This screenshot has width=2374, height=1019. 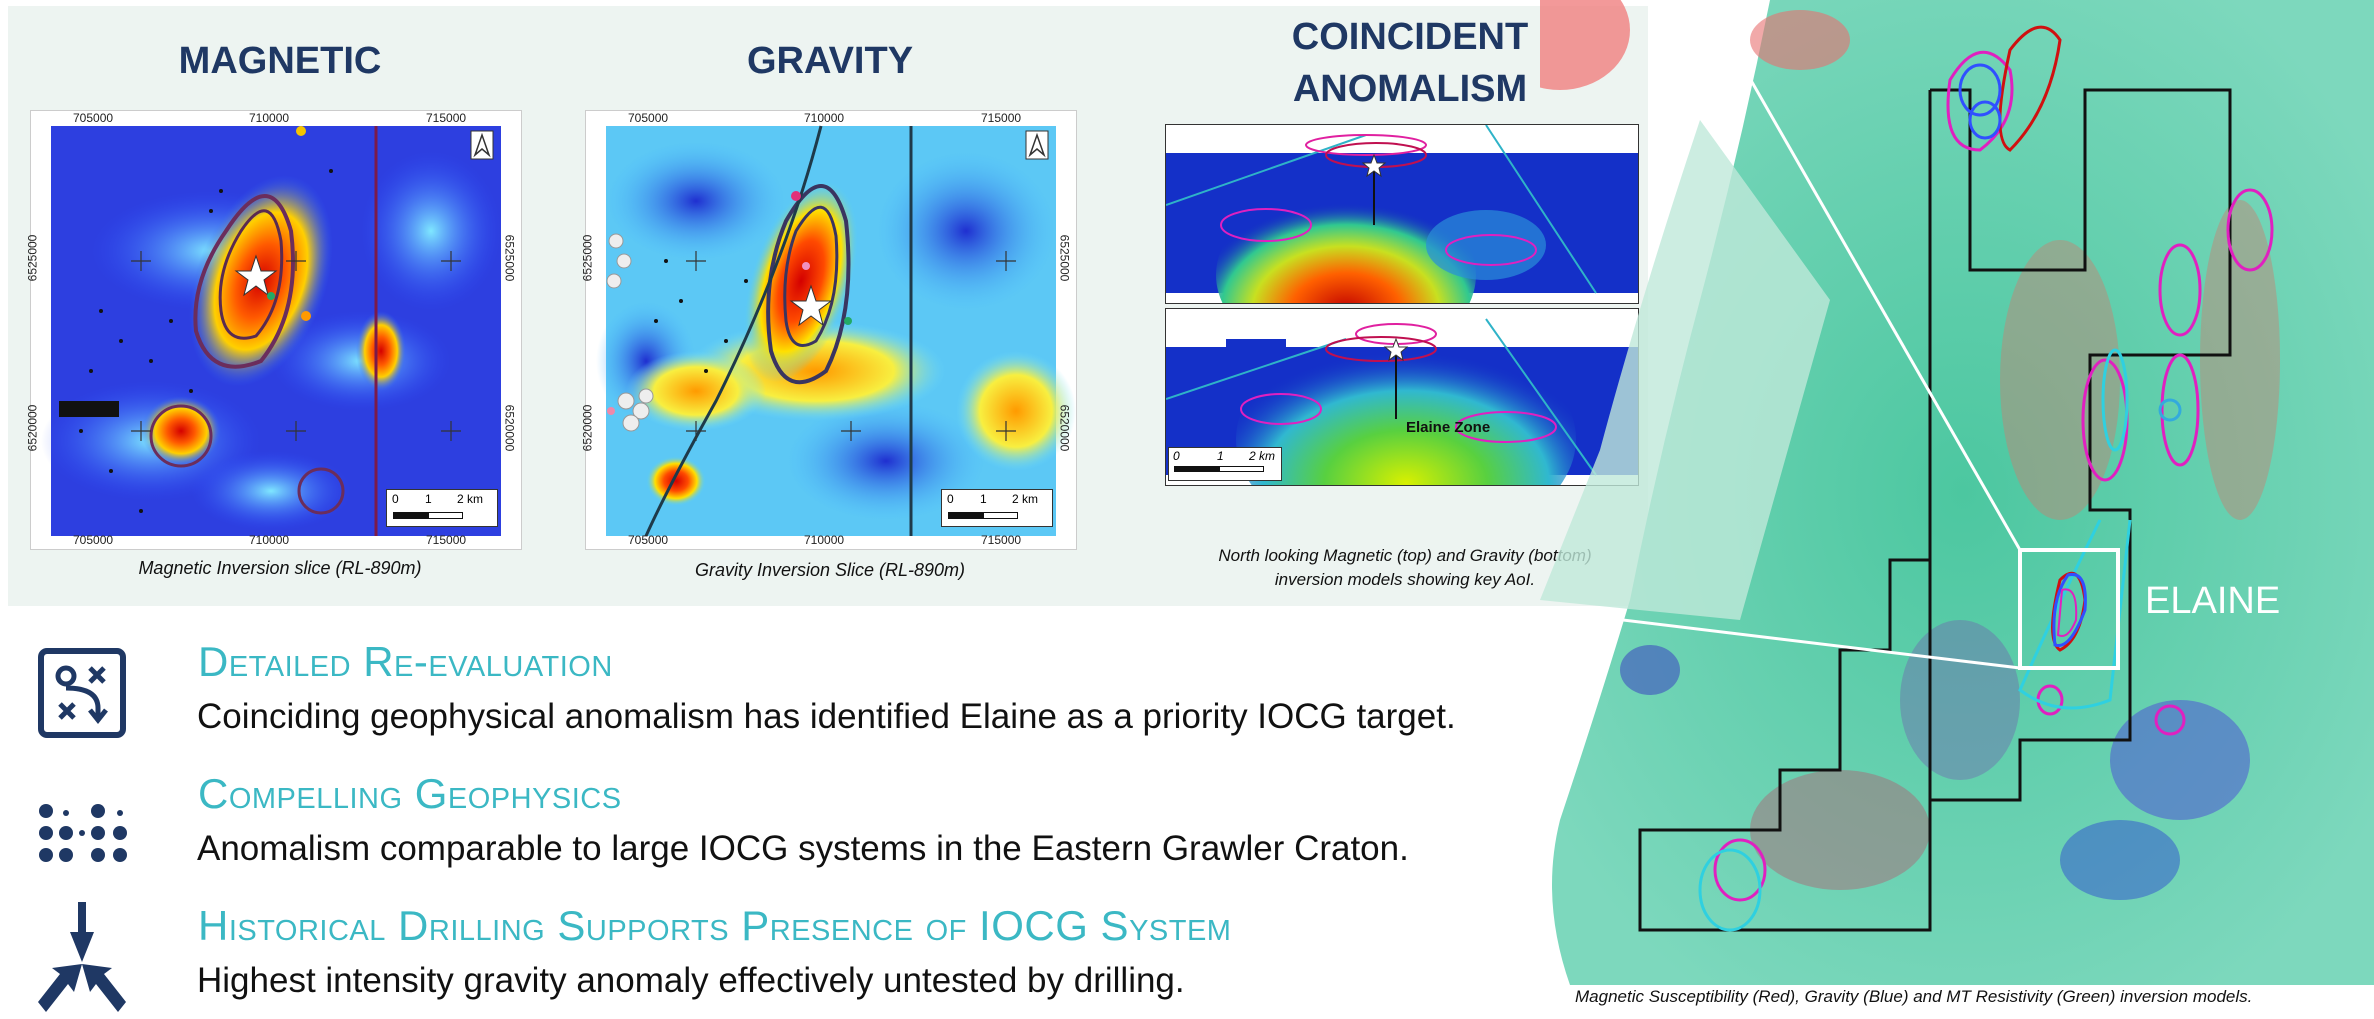 What do you see at coordinates (410, 793) in the screenshot?
I see `section-title: Compelling Geophysics` at bounding box center [410, 793].